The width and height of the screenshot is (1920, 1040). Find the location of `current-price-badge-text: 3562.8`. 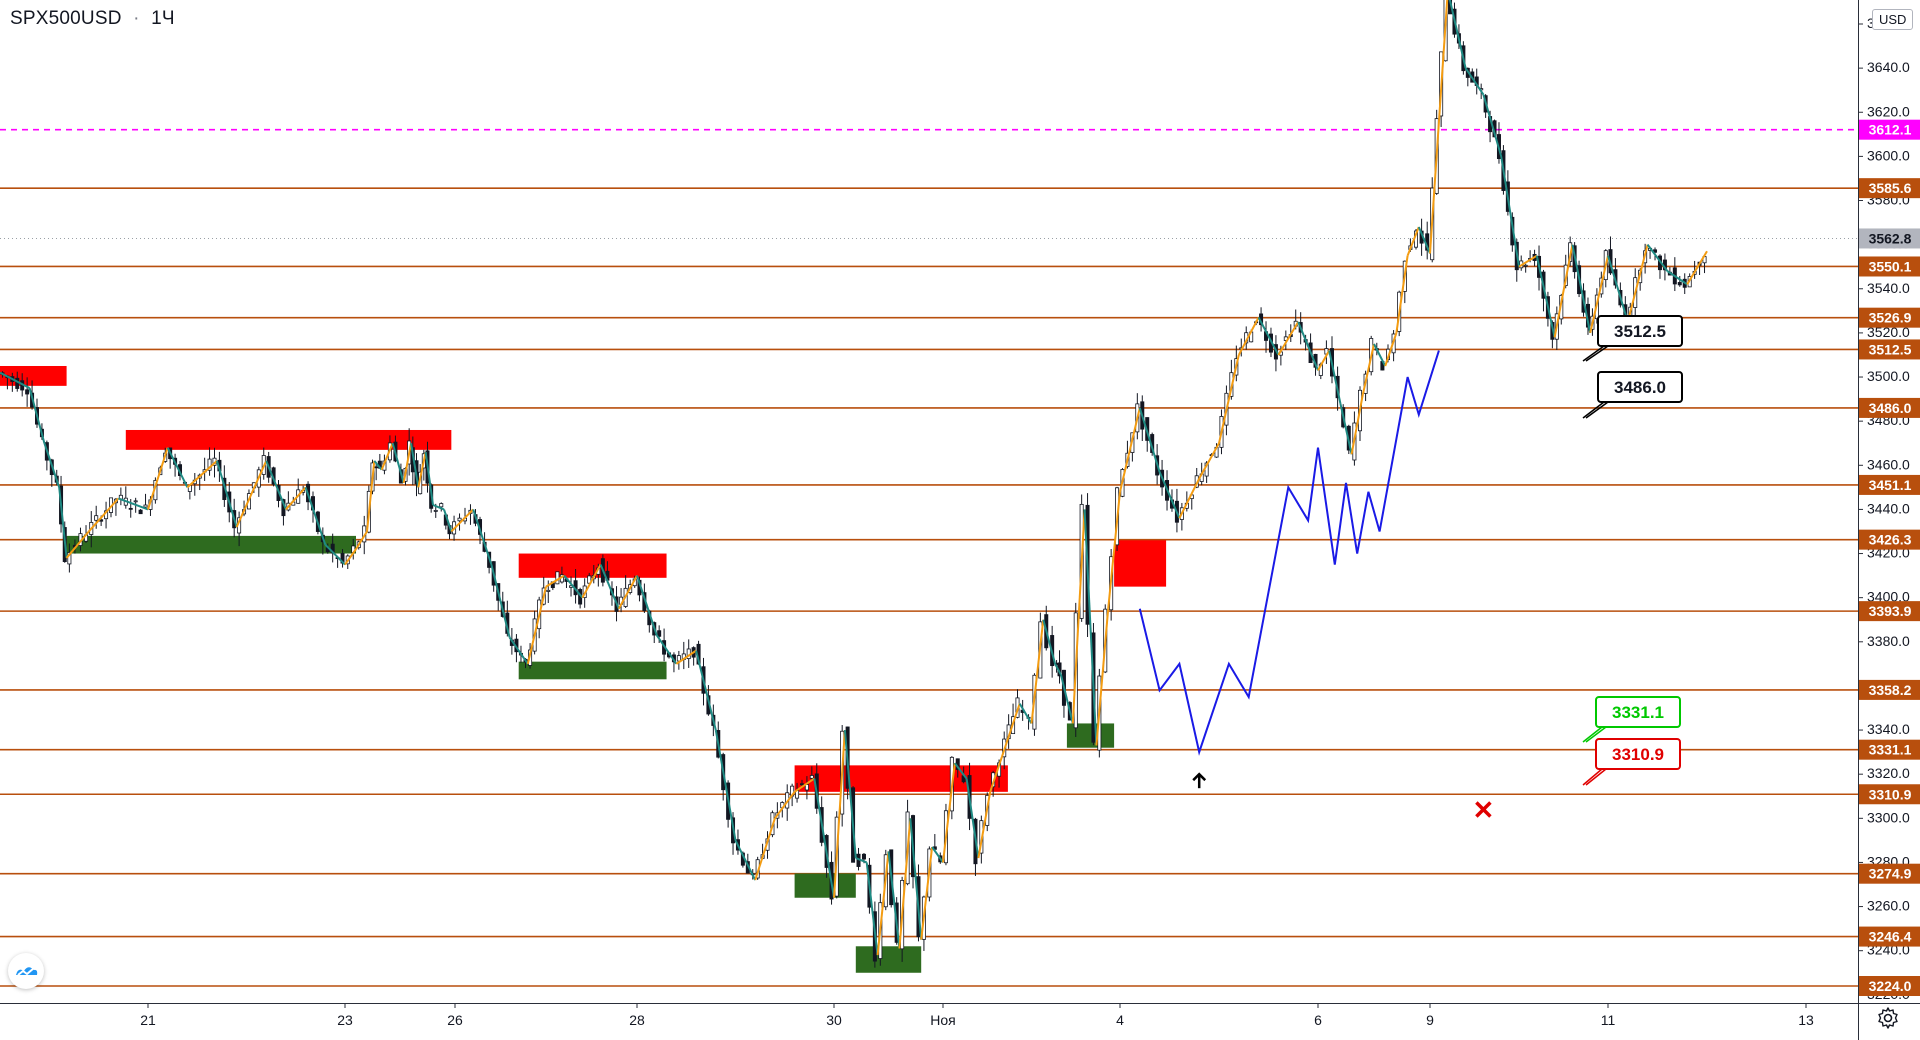

current-price-badge-text: 3562.8 is located at coordinates (1890, 238).